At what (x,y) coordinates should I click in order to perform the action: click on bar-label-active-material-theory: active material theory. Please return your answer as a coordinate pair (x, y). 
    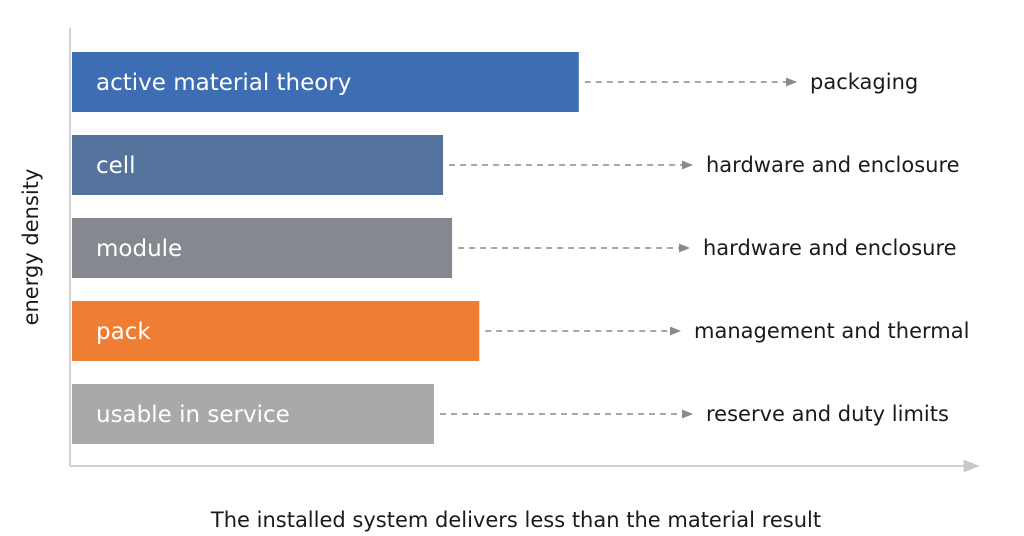
    Looking at the image, I should click on (223, 83).